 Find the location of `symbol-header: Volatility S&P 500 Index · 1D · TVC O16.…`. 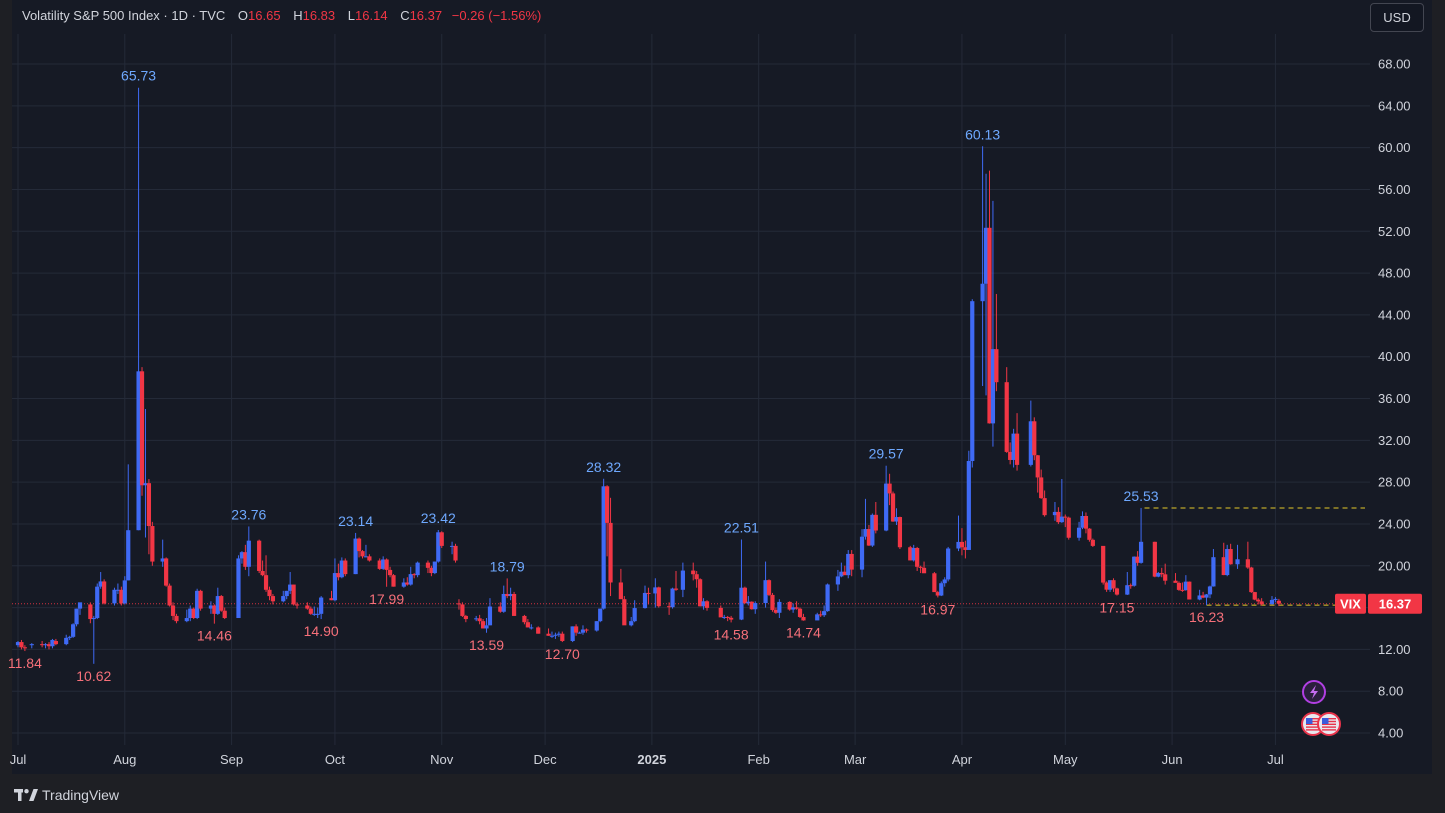

symbol-header: Volatility S&P 500 Index · 1D · TVC O16.… is located at coordinates (281, 15).